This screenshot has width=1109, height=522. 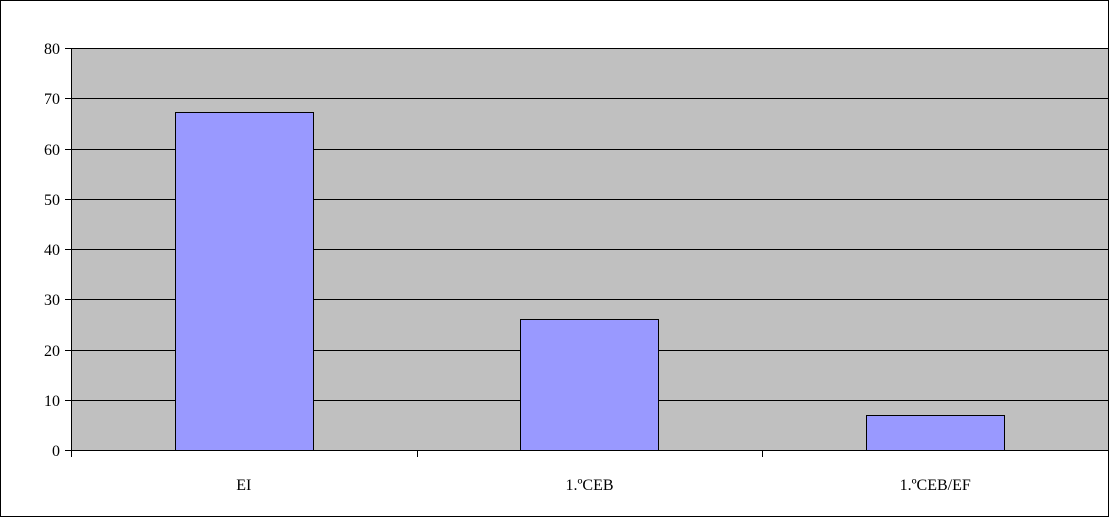 What do you see at coordinates (590, 472) in the screenshot?
I see `x-axis: EI 1.ºCEB 1.ºCEB/EF` at bounding box center [590, 472].